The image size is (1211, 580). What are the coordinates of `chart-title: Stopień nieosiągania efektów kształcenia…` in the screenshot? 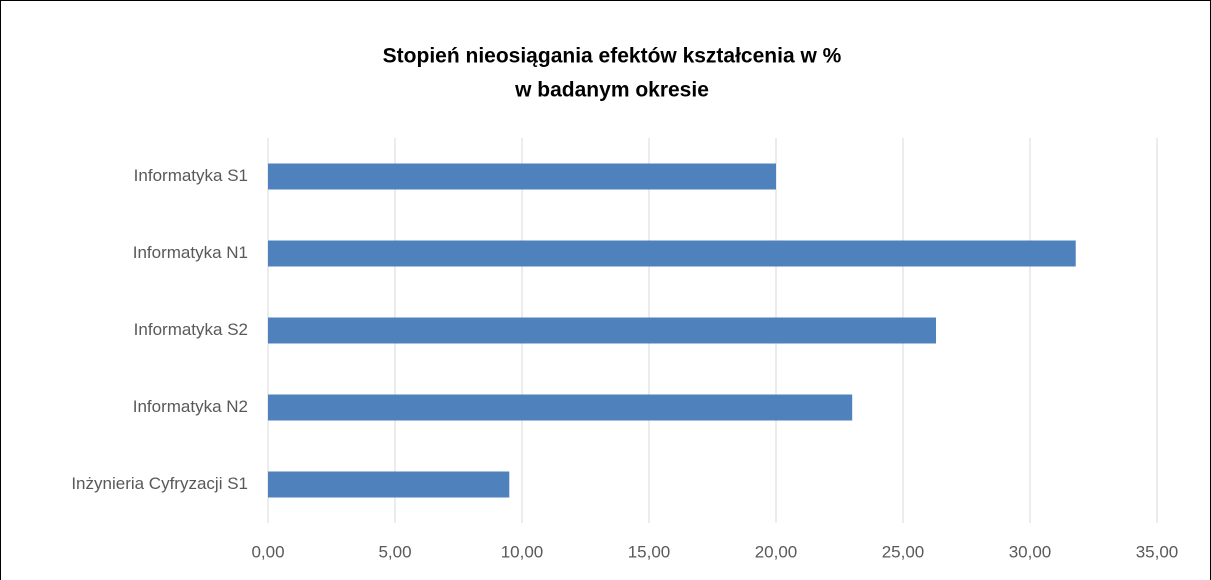 It's located at (612, 56).